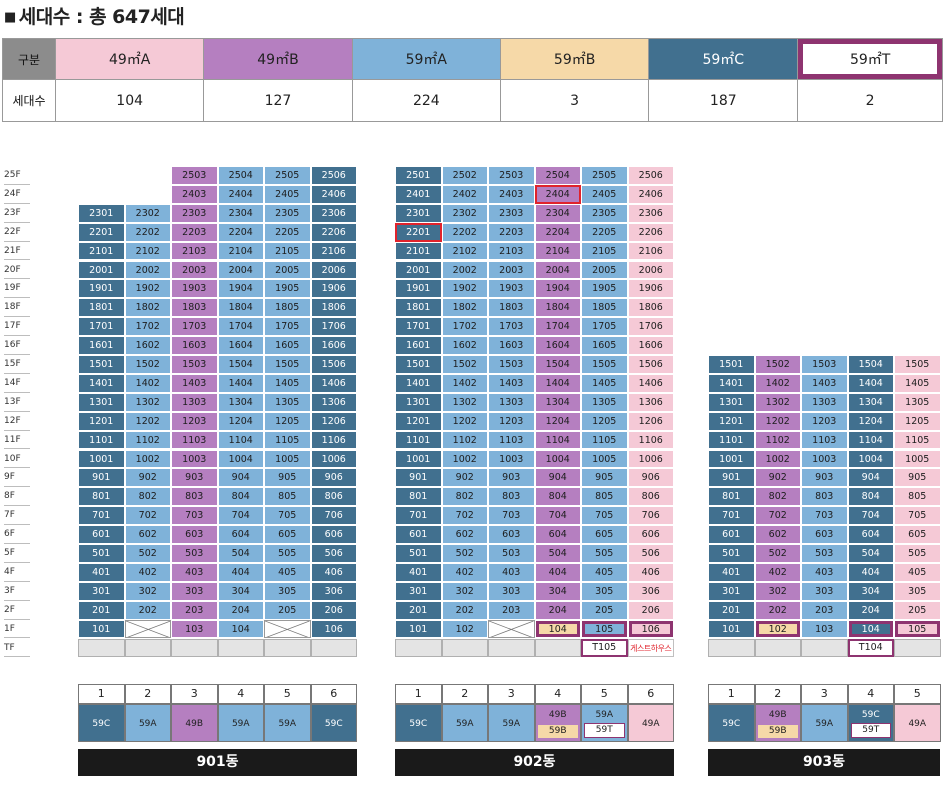  Describe the element at coordinates (418, 270) in the screenshot. I see `unit-902동-2001: 2001` at that location.